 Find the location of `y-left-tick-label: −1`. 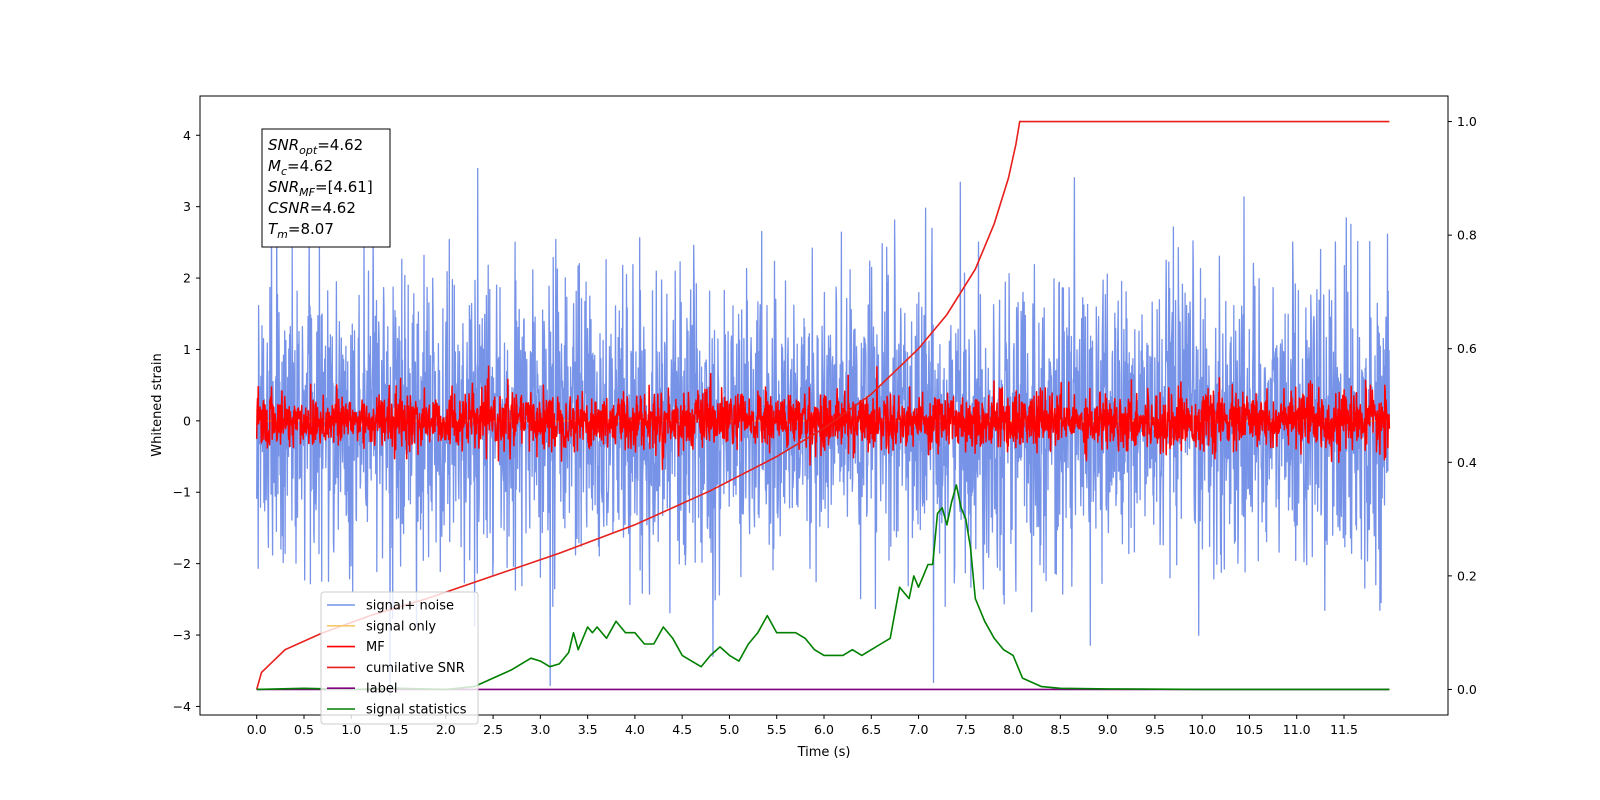

y-left-tick-label: −1 is located at coordinates (182, 492).